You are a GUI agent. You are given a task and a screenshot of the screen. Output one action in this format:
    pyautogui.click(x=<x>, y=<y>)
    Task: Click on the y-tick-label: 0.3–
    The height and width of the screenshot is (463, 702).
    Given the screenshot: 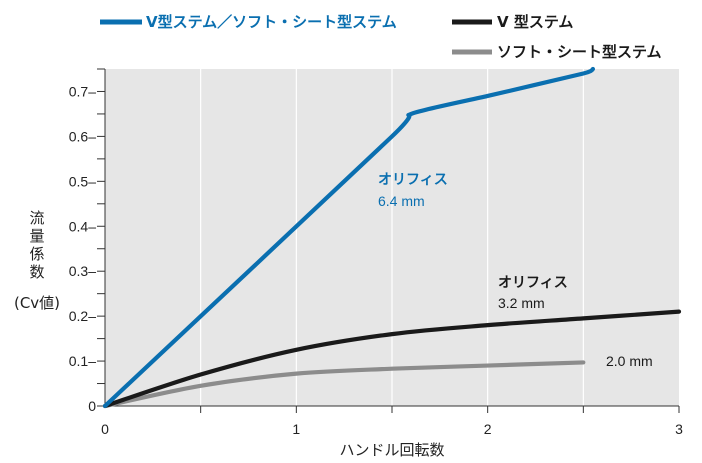 What is the action you would take?
    pyautogui.click(x=82, y=271)
    